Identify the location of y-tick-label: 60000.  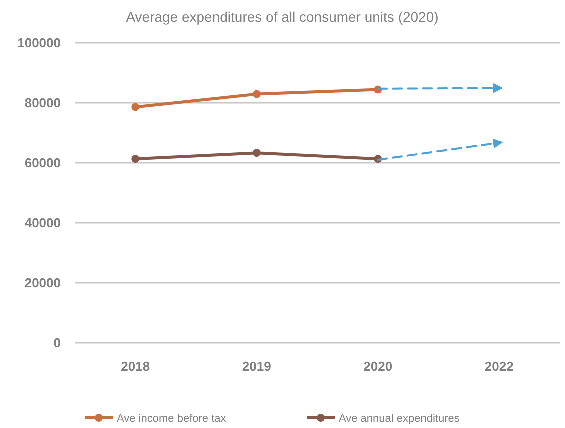
(42, 163).